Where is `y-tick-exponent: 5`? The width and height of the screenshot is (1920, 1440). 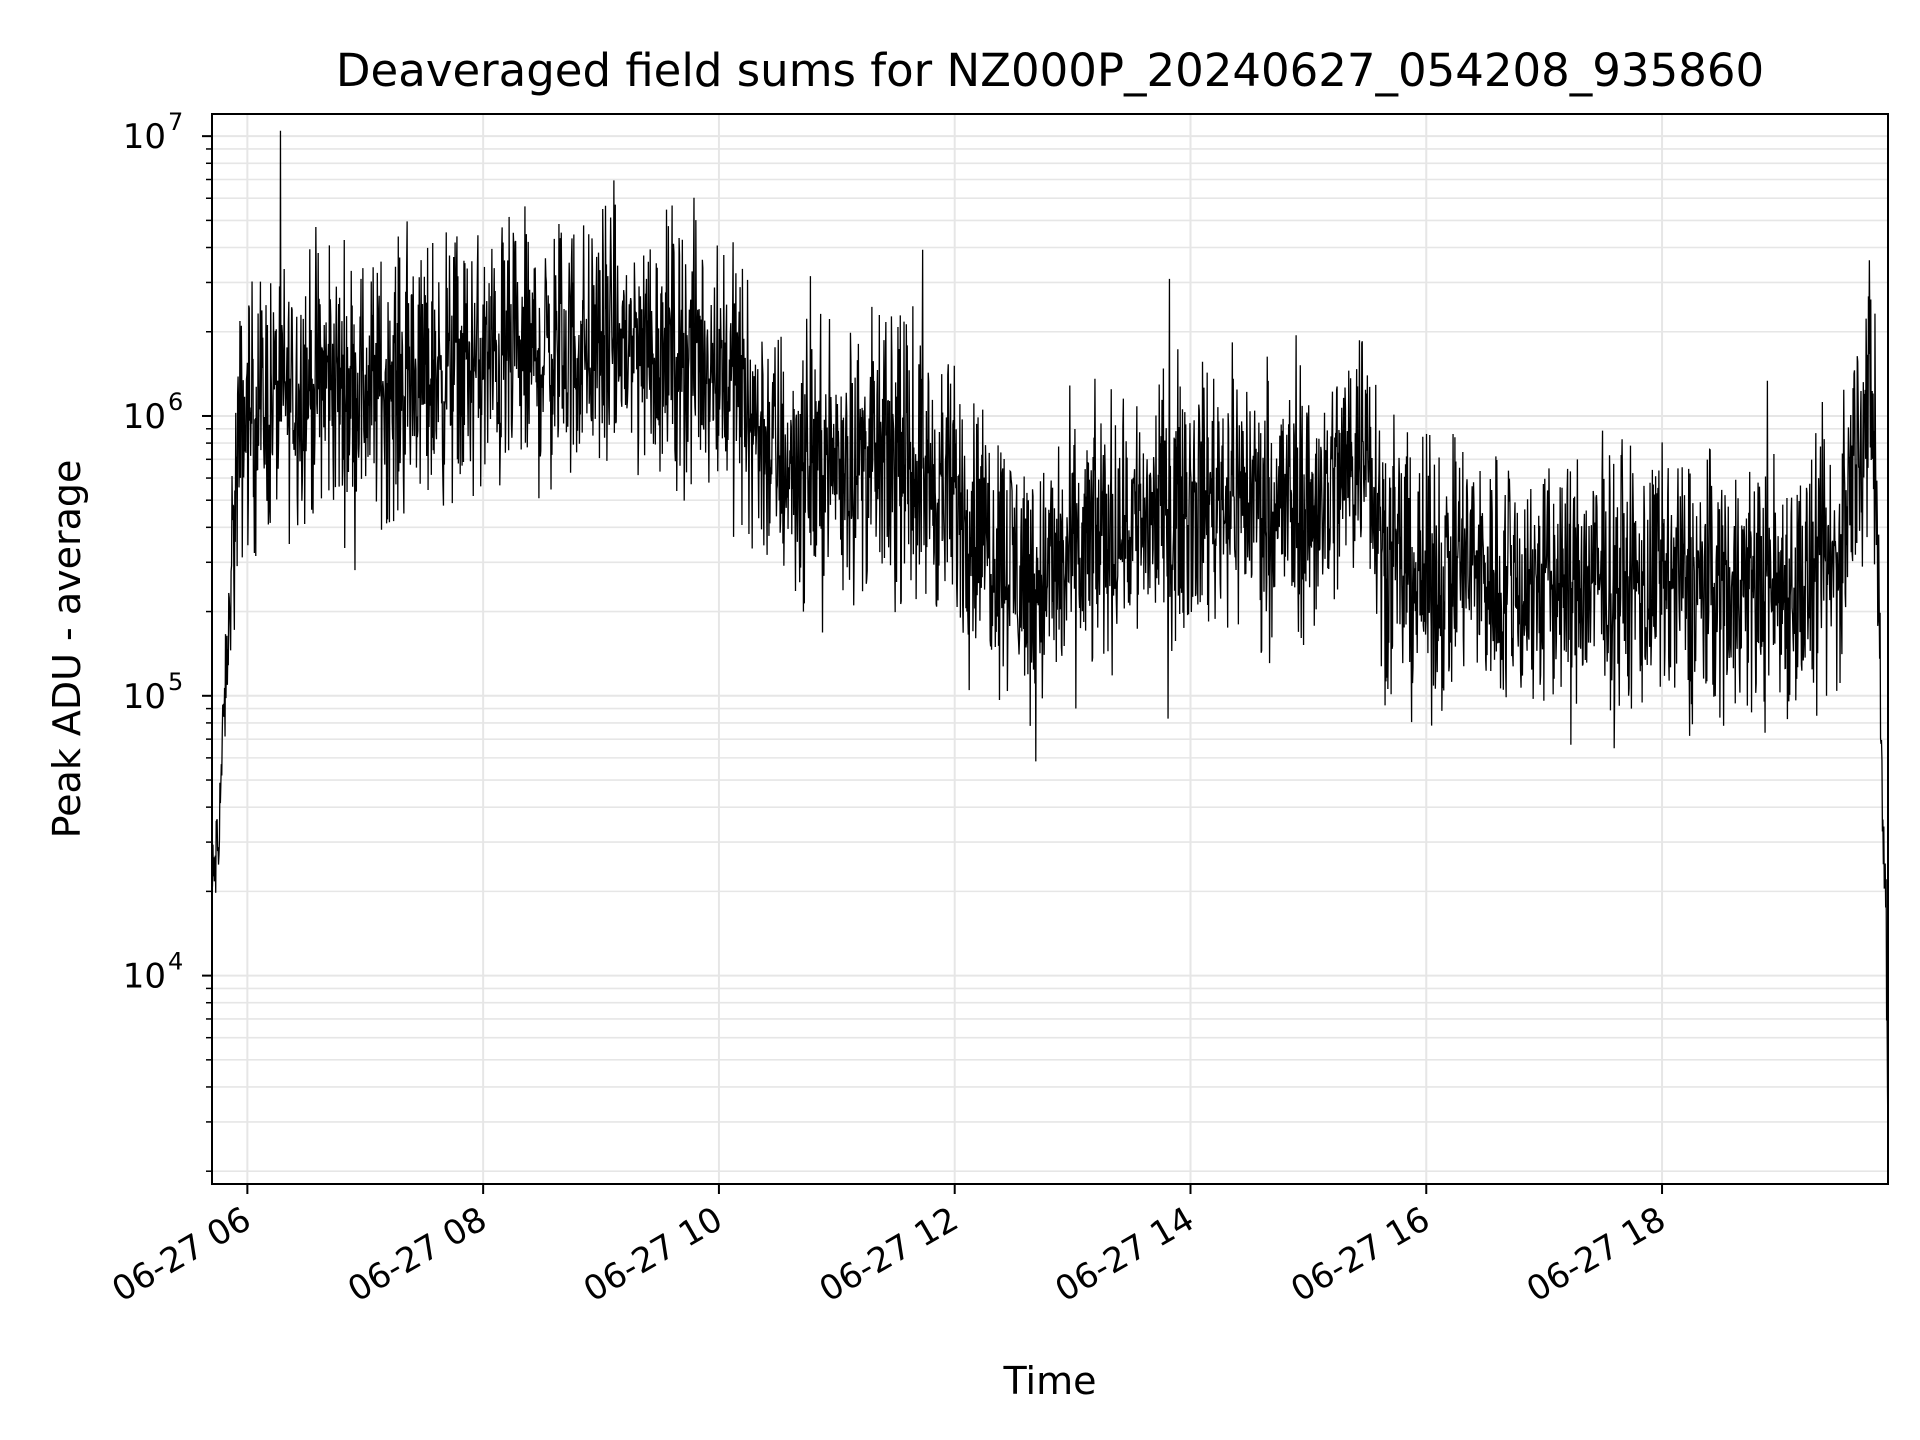
y-tick-exponent: 5 is located at coordinates (175, 682).